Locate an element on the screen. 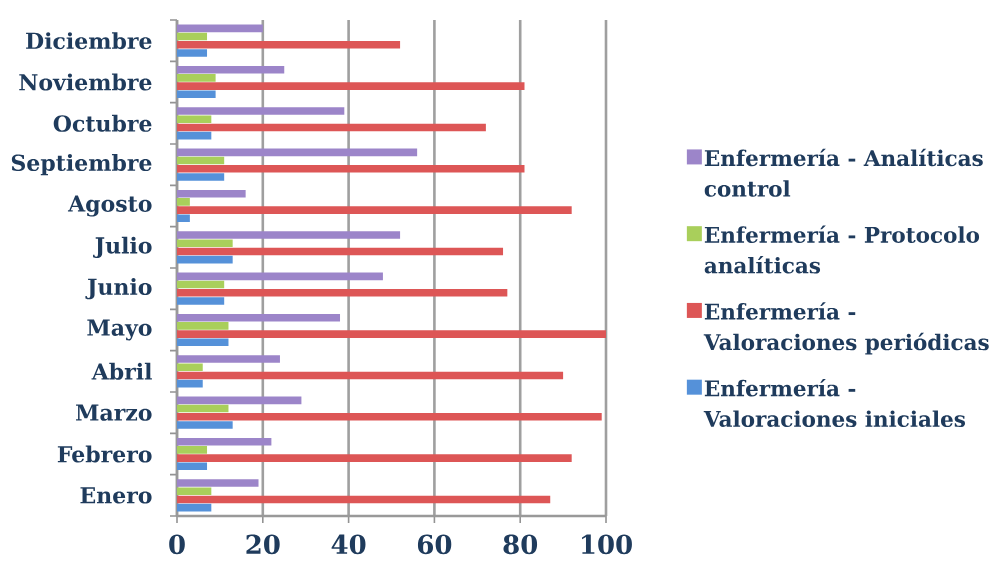 Image resolution: width=1004 pixels, height=565 pixels. x-tick-label: 20 is located at coordinates (263, 544).